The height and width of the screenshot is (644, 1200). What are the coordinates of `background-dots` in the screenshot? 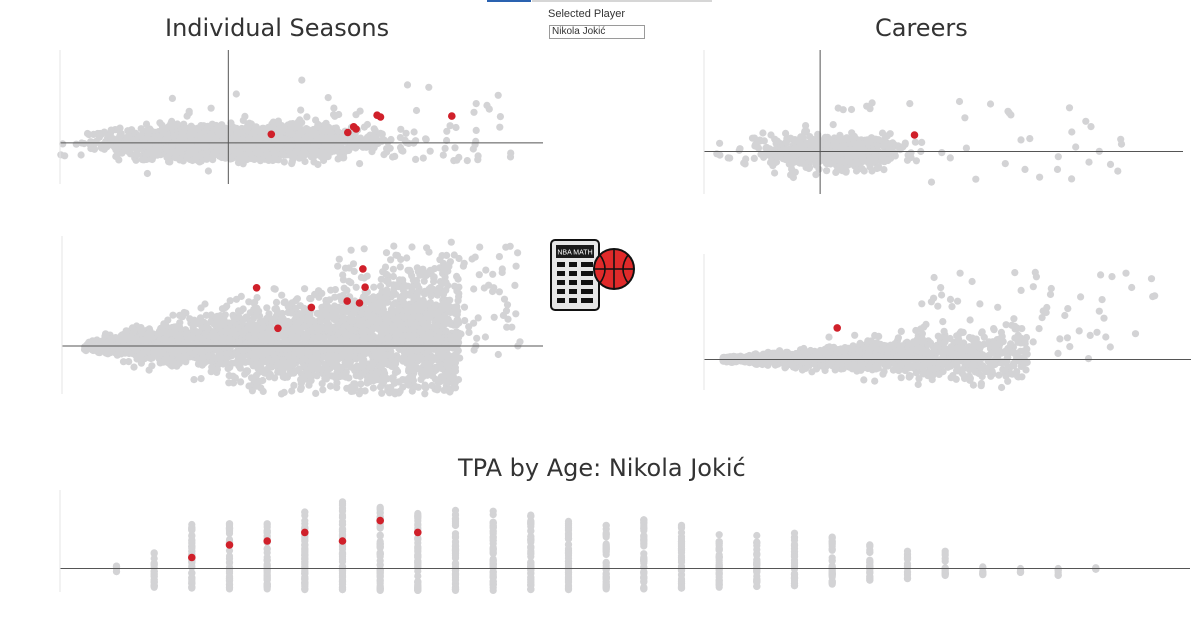 It's located at (286, 127).